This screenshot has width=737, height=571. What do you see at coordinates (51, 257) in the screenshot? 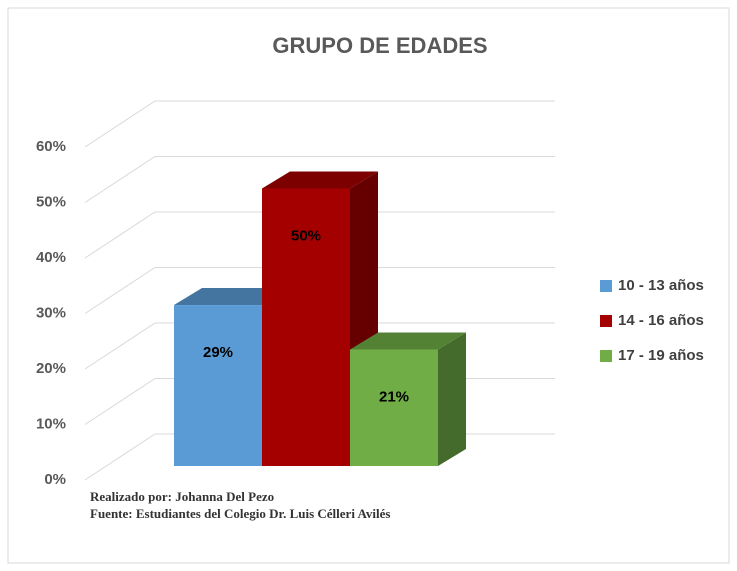
I see `y-tick-label: 40%` at bounding box center [51, 257].